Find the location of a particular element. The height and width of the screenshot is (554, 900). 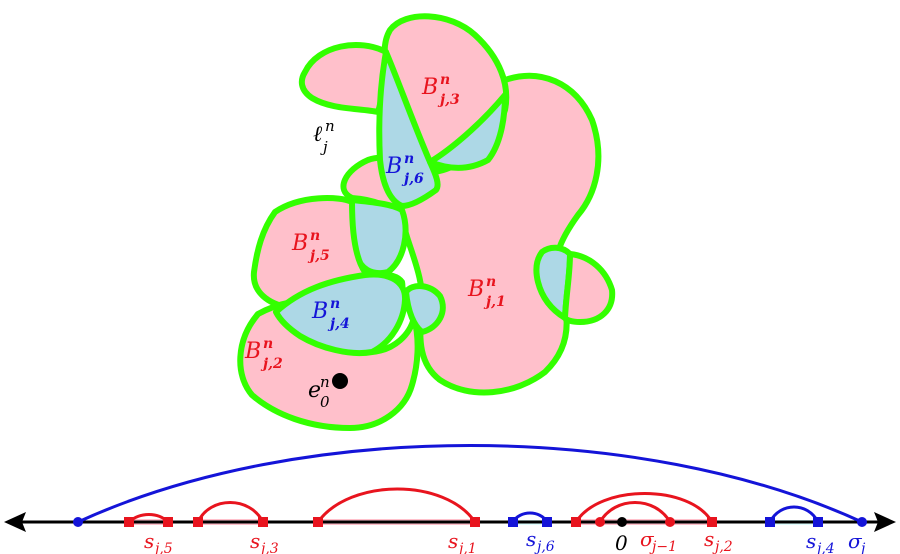

label-e0: e is located at coordinates (314, 390).